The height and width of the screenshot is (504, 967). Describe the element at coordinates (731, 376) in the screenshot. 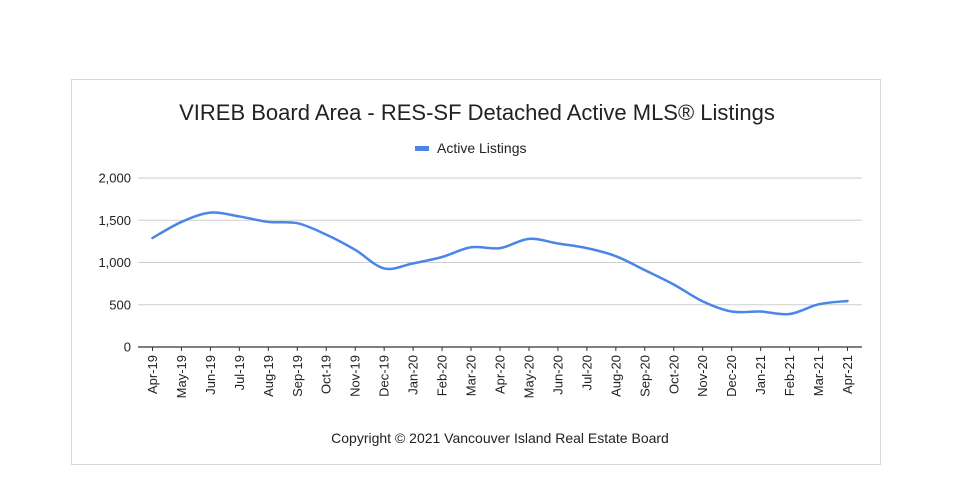

I see `x-tick-label: Dec-20` at that location.